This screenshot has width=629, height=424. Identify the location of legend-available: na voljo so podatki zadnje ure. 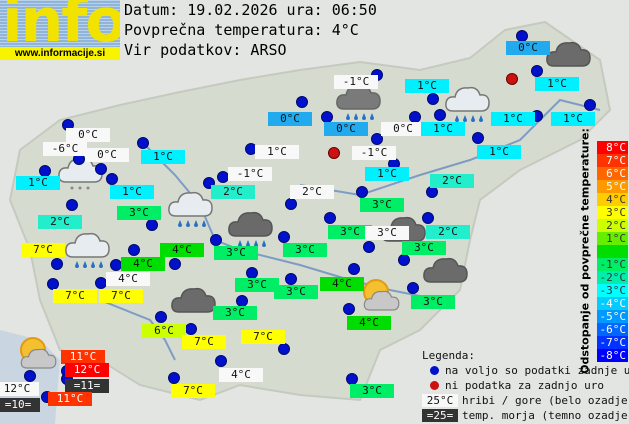
(537, 370).